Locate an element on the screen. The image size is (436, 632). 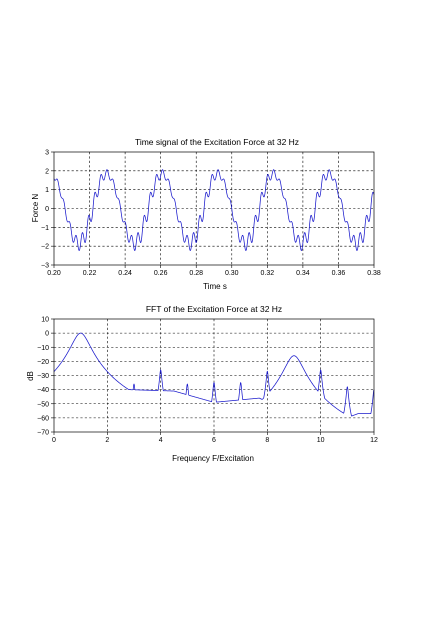
fft-chart-ytick-label: −20 is located at coordinates (43, 362).